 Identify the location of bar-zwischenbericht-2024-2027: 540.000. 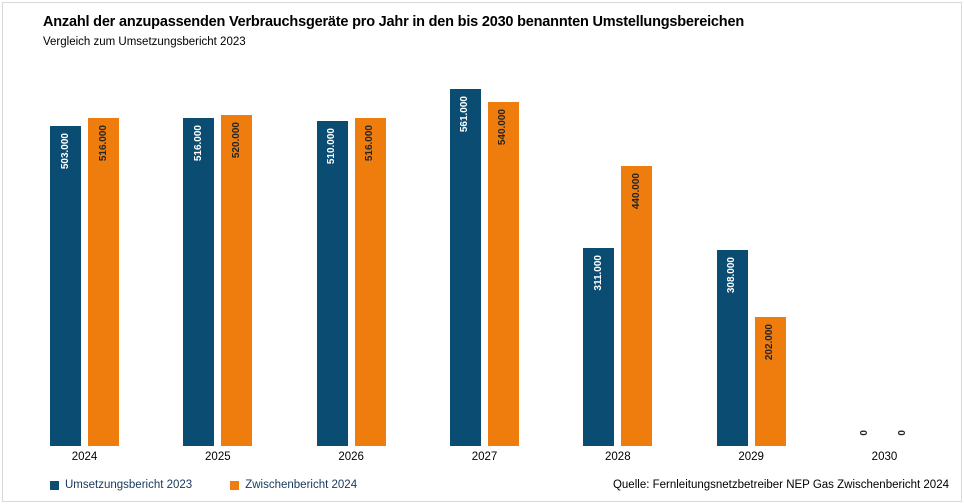
(503, 274).